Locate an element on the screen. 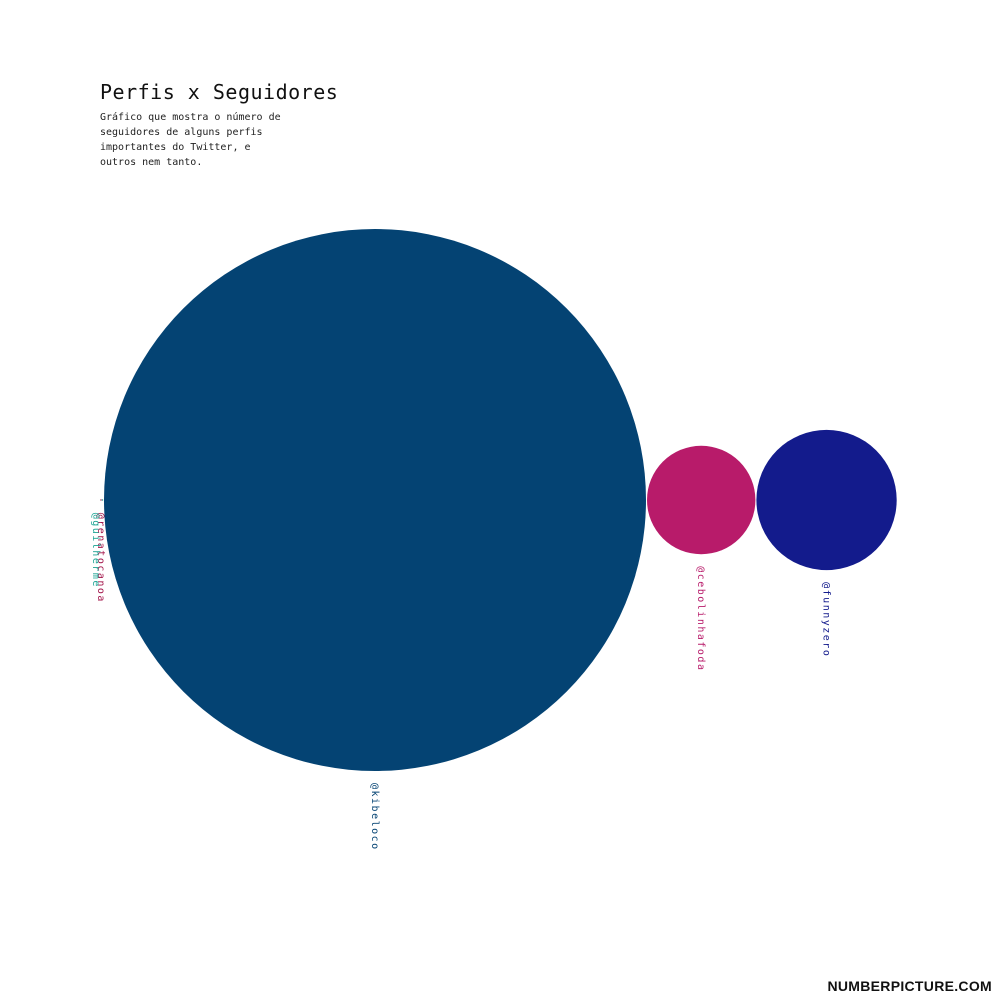 The width and height of the screenshot is (1000, 1000). bubble-cebolinhafoda is located at coordinates (701, 500).